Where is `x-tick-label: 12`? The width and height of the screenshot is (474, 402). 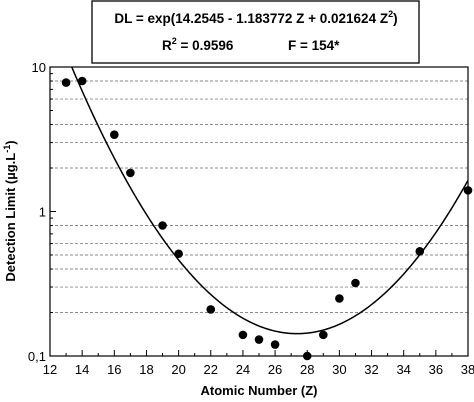 x-tick-label: 12 is located at coordinates (50, 369).